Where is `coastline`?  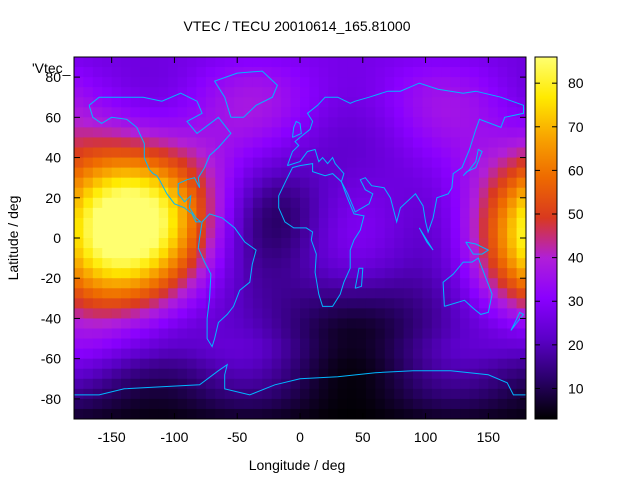 coastline is located at coordinates (359, 278).